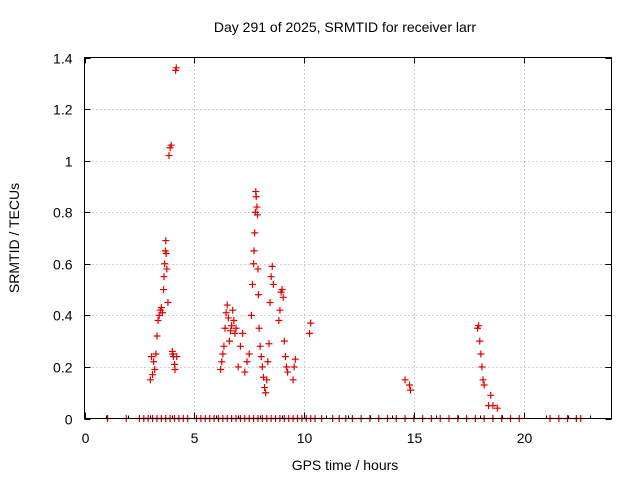 The image size is (640, 480). I want to click on y-tick-label: 0, so click(69, 420).